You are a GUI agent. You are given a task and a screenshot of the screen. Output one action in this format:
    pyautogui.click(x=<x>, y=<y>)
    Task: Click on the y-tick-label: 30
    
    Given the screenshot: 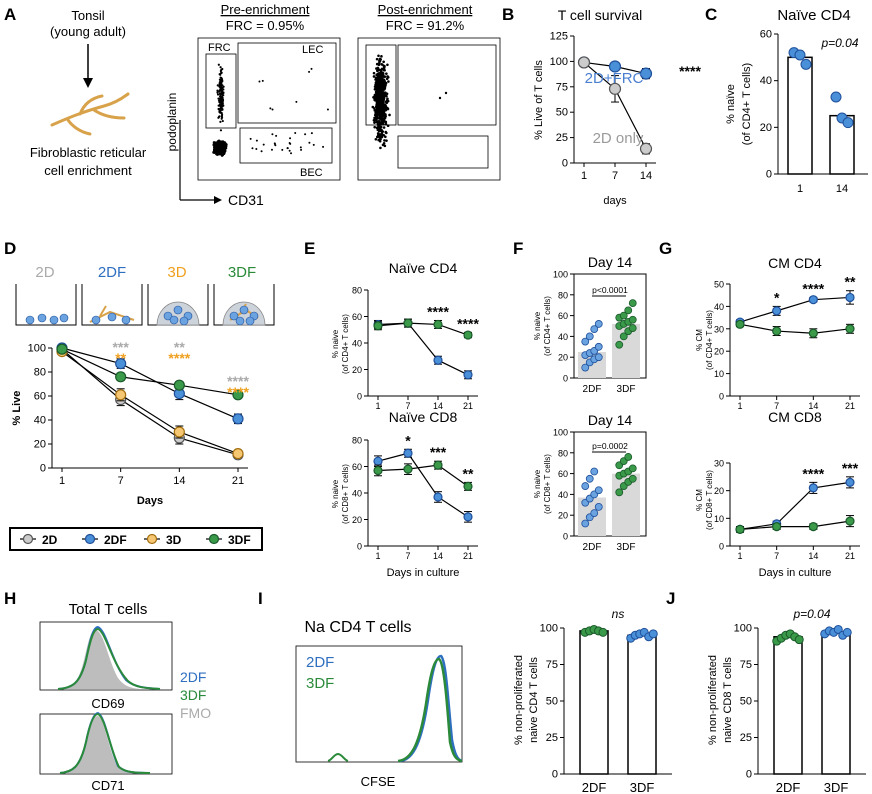 What is the action you would take?
    pyautogui.click(x=719, y=464)
    